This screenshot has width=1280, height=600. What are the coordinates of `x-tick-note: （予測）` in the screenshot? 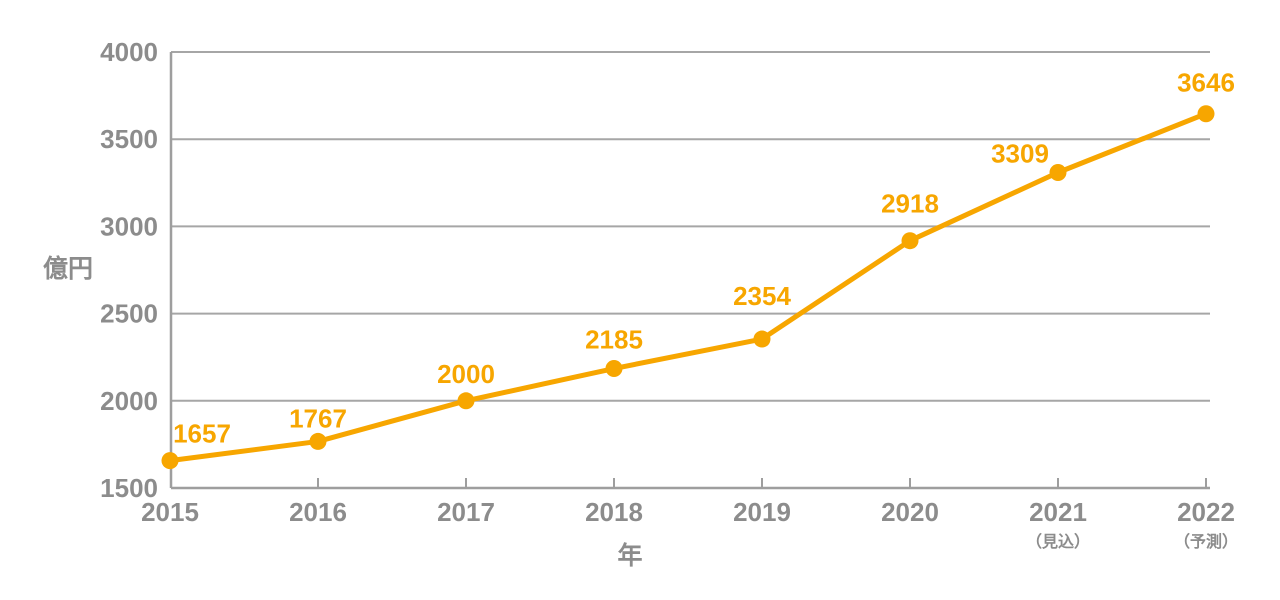 It's located at (1206, 541).